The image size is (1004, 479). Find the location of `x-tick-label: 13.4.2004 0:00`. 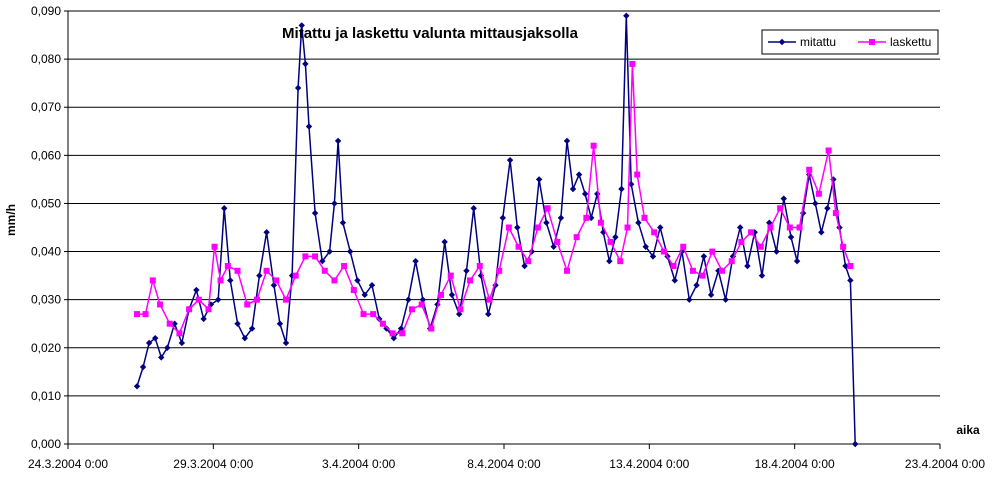

x-tick-label: 13.4.2004 0:00 is located at coordinates (649, 464).